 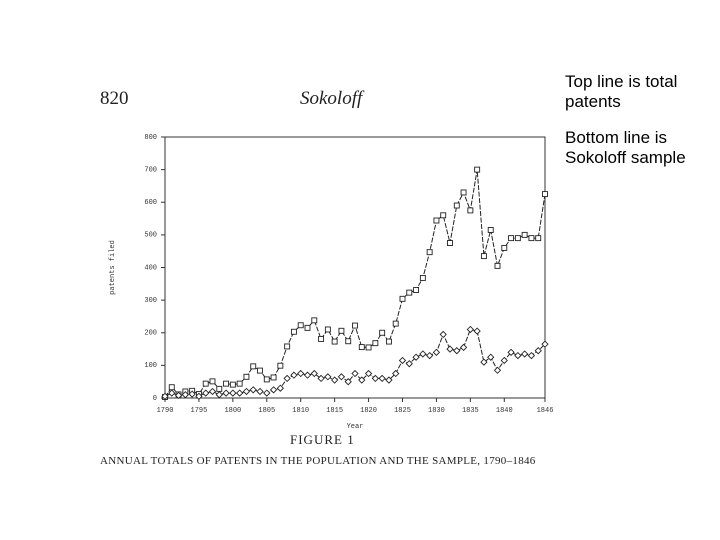 What do you see at coordinates (331, 98) in the screenshot?
I see `running-head: Sokoloff` at bounding box center [331, 98].